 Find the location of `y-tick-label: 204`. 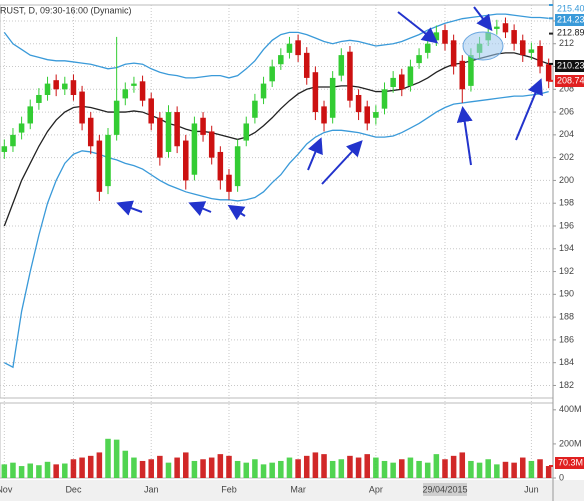

y-tick-label: 204 is located at coordinates (566, 134).